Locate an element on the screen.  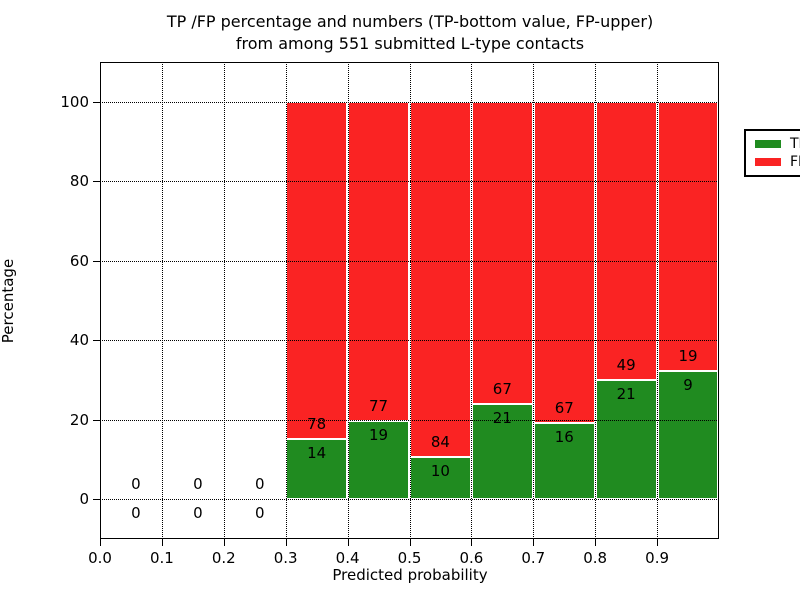
fp-count-label: 78 is located at coordinates (317, 423).